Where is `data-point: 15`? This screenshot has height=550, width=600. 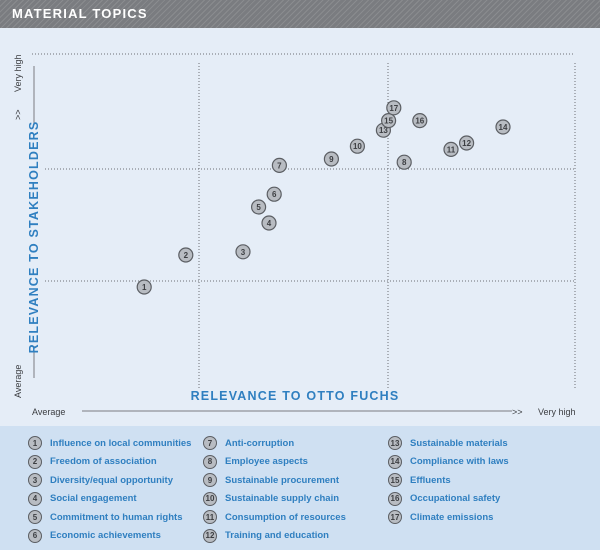
data-point: 15 is located at coordinates (389, 120).